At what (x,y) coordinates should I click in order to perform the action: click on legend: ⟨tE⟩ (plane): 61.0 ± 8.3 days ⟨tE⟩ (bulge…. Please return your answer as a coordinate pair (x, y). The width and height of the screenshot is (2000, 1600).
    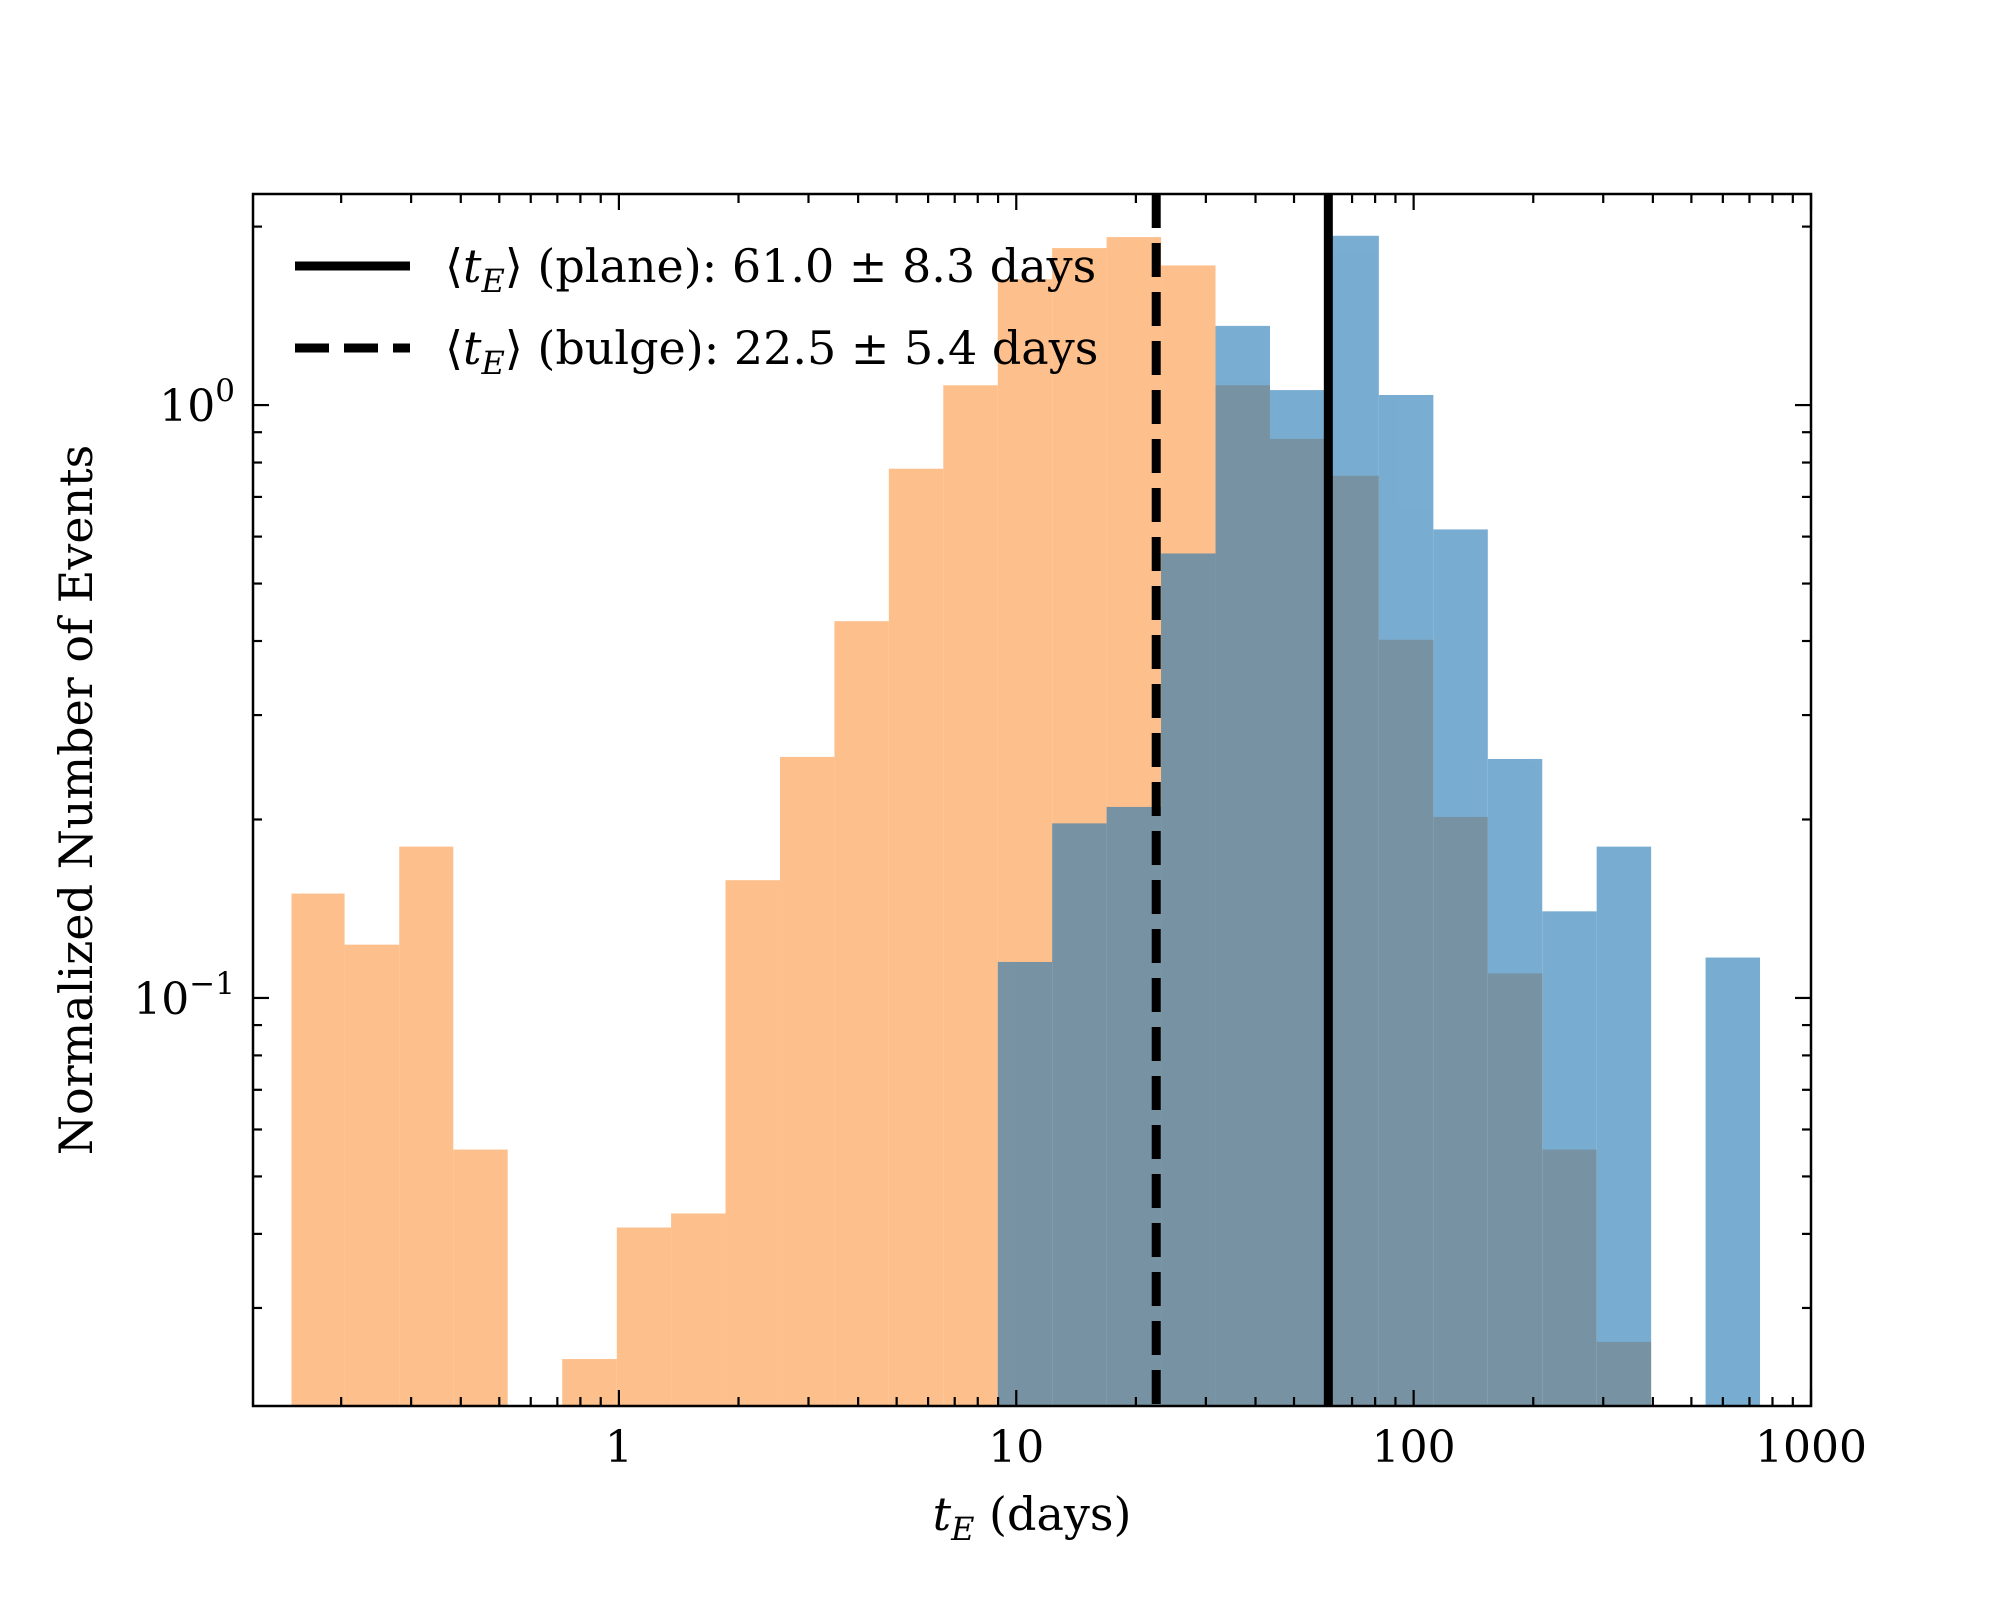
    Looking at the image, I should click on (696, 310).